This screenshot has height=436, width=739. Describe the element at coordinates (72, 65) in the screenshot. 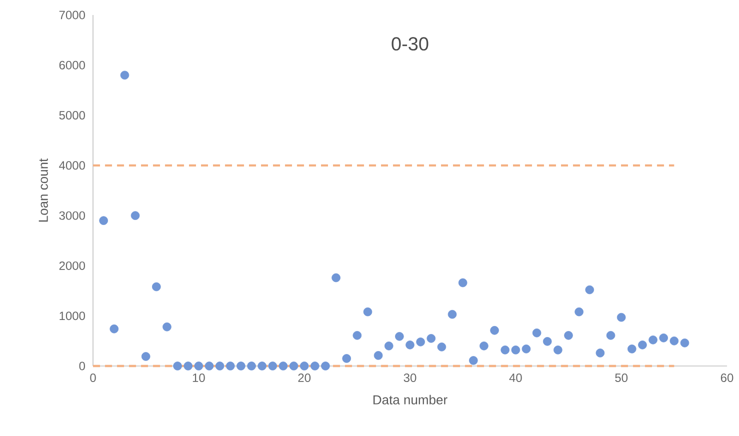

I see `y-tick-label: 6000` at that location.